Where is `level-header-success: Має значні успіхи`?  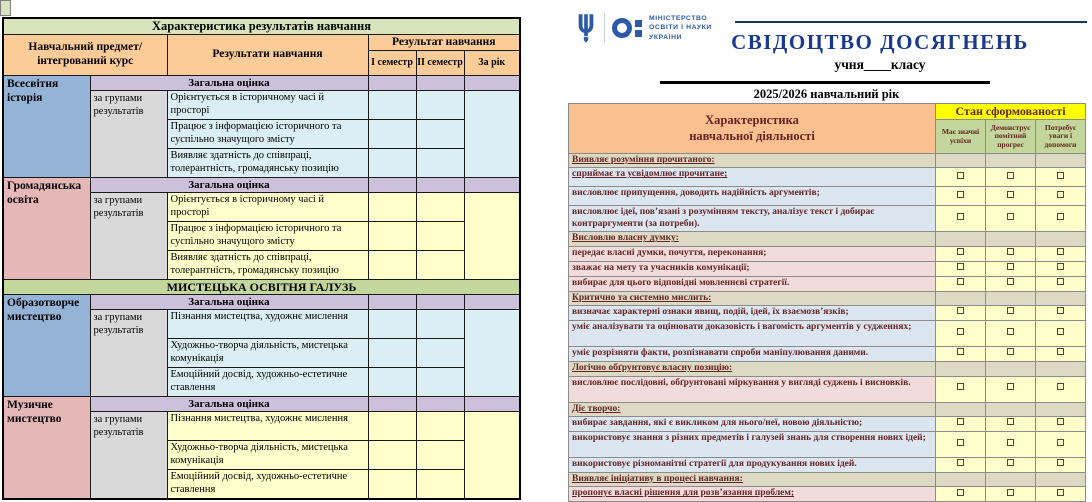 level-header-success: Має значні успіхи is located at coordinates (960, 136).